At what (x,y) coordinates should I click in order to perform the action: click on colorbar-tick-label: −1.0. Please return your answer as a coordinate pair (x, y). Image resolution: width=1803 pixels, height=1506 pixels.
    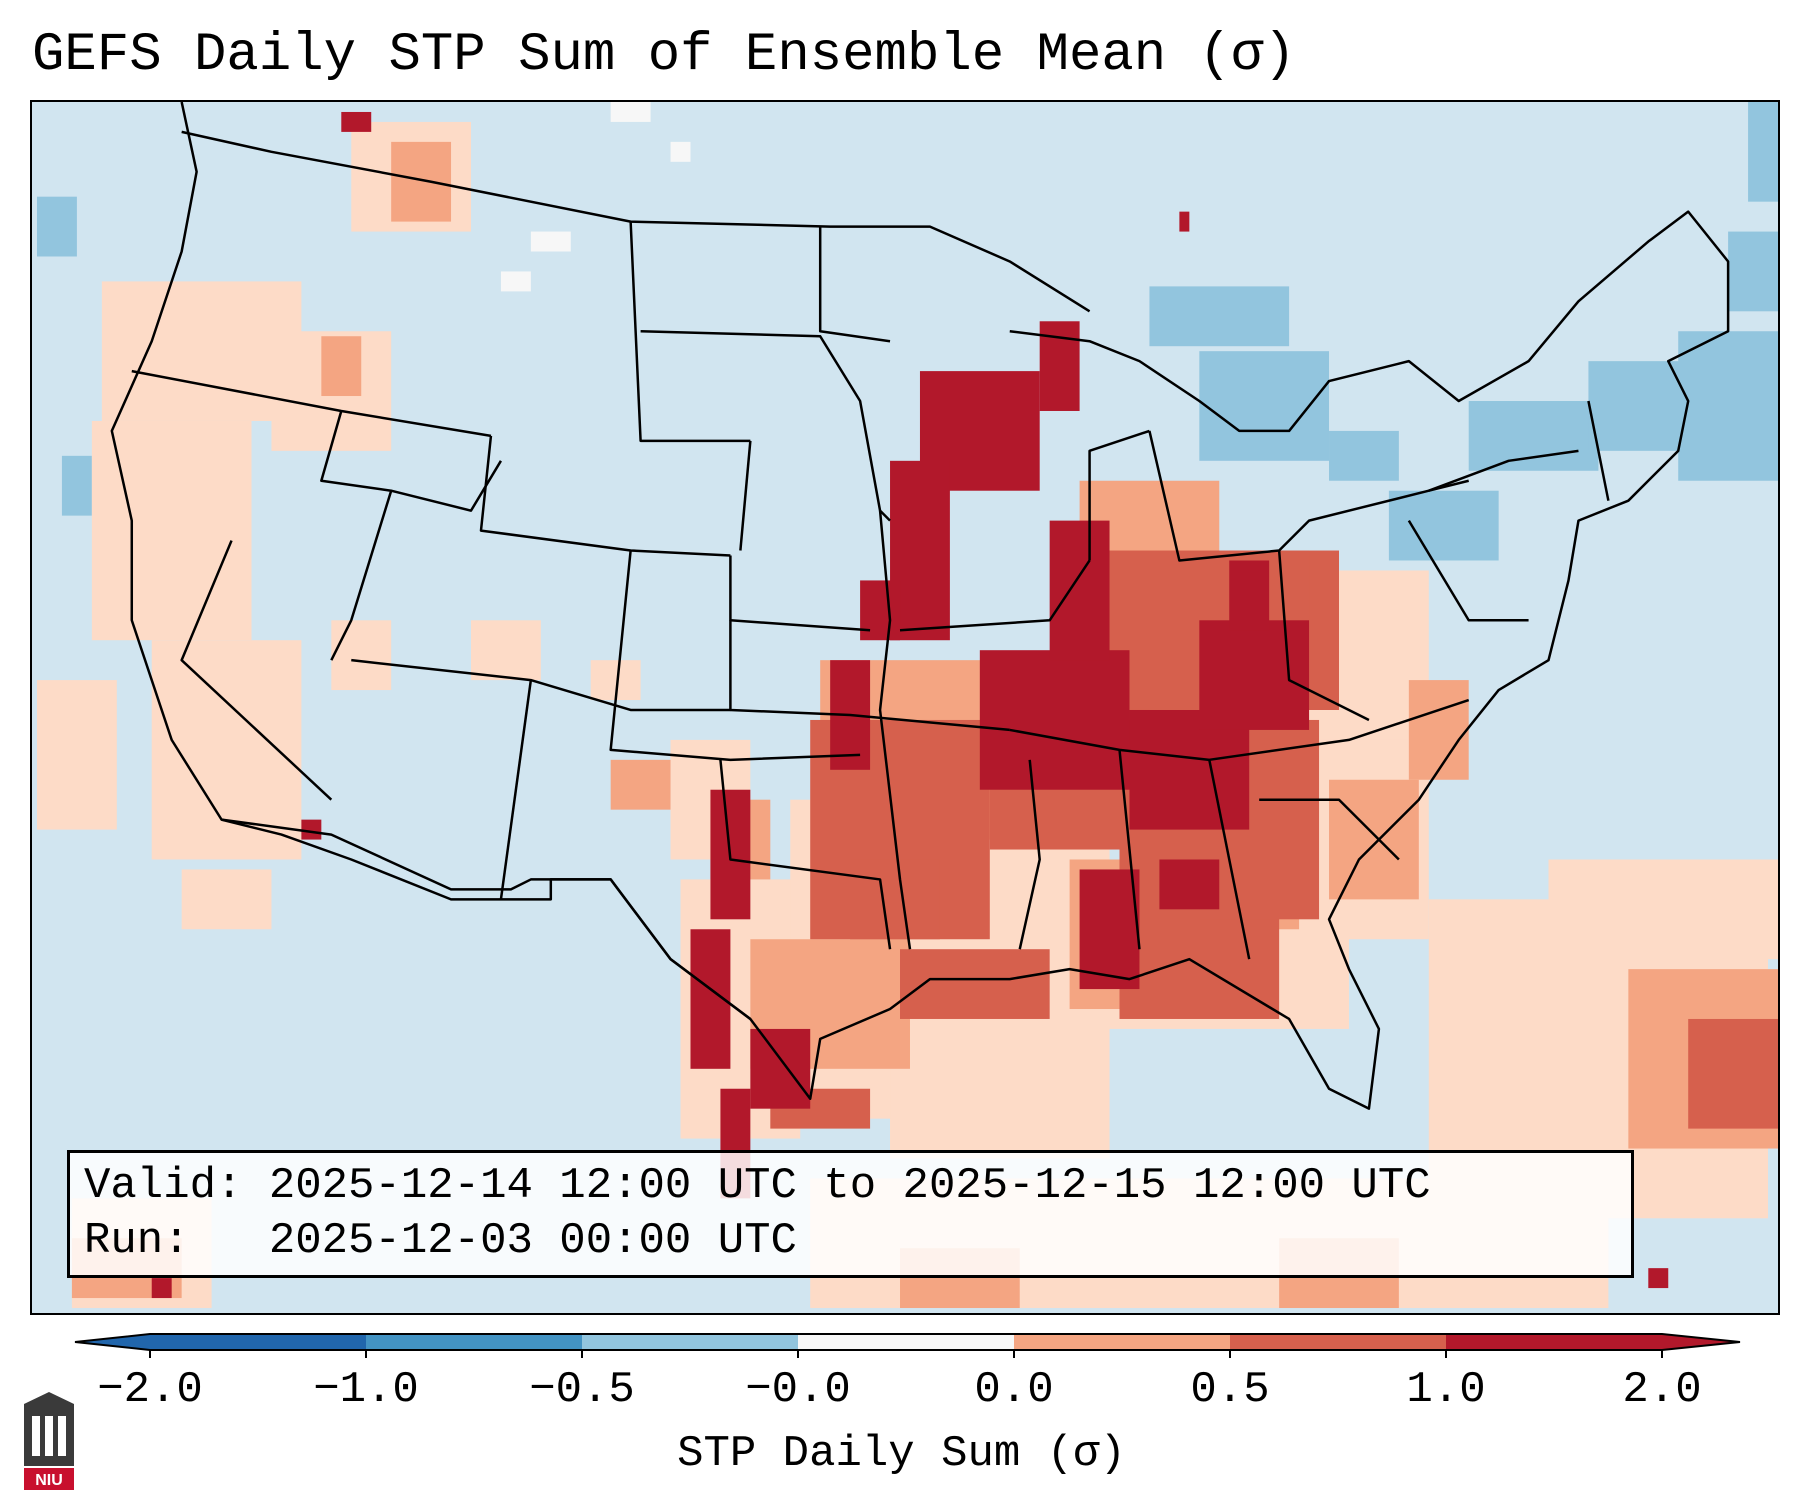
    Looking at the image, I should click on (366, 1390).